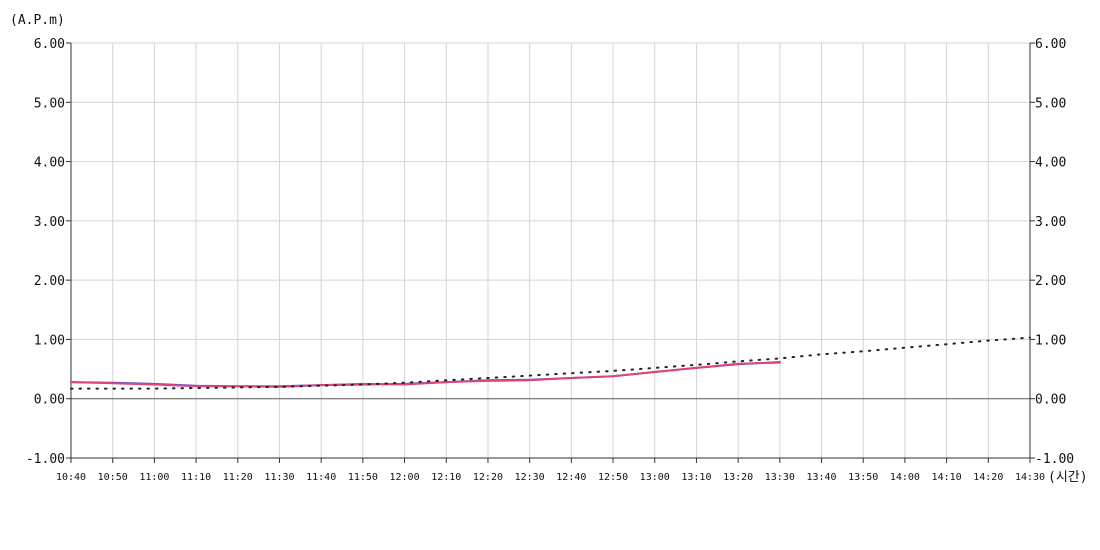 The height and width of the screenshot is (550, 1100). What do you see at coordinates (1050, 400) in the screenshot?
I see `right-y-tick-label: 0.00` at bounding box center [1050, 400].